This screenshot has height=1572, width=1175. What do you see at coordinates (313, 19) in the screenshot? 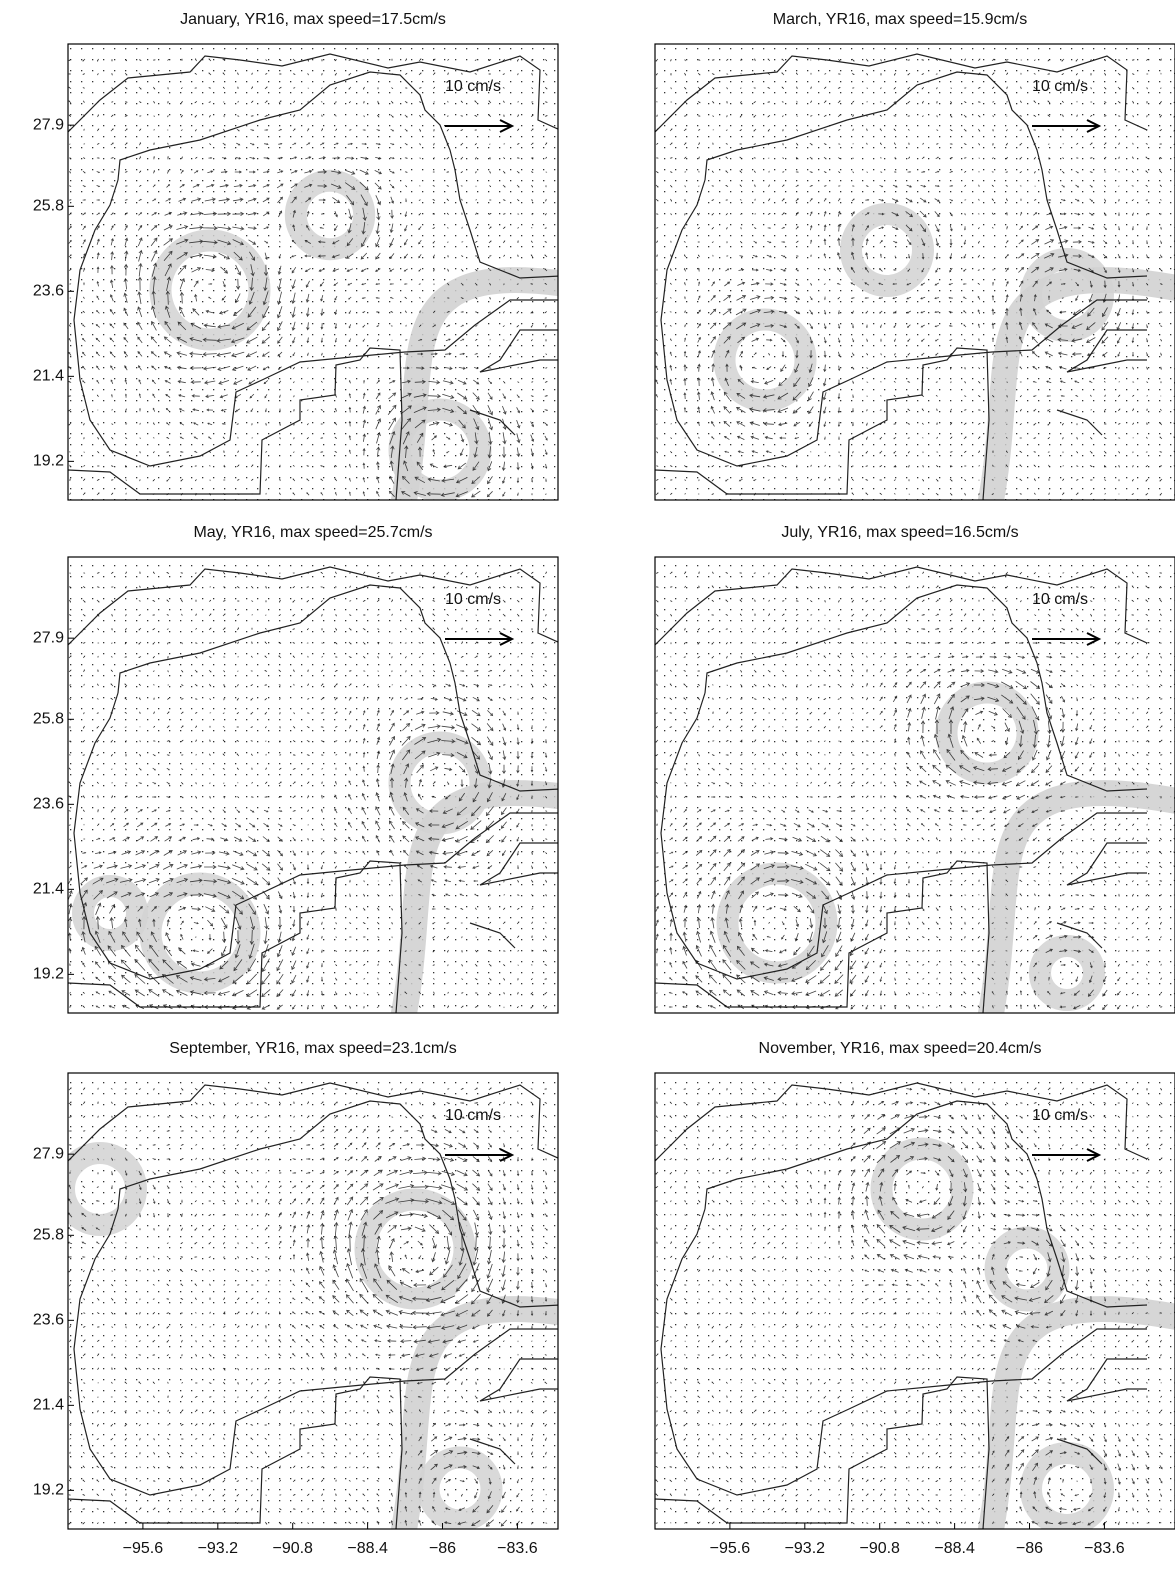
I see `panel-title: January, YR16, max speed=17.5cm/s` at bounding box center [313, 19].